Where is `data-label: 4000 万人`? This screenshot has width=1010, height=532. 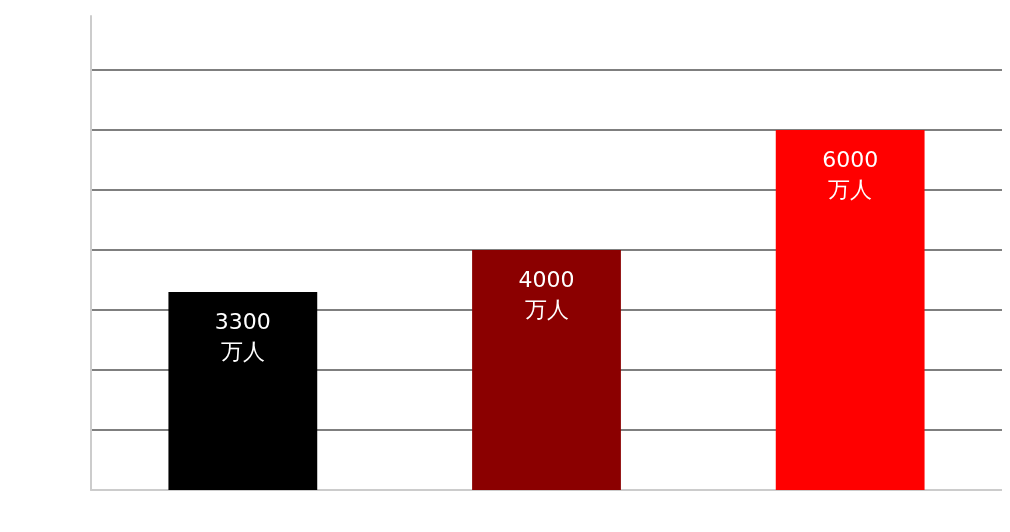
data-label: 4000 万人 is located at coordinates (546, 294).